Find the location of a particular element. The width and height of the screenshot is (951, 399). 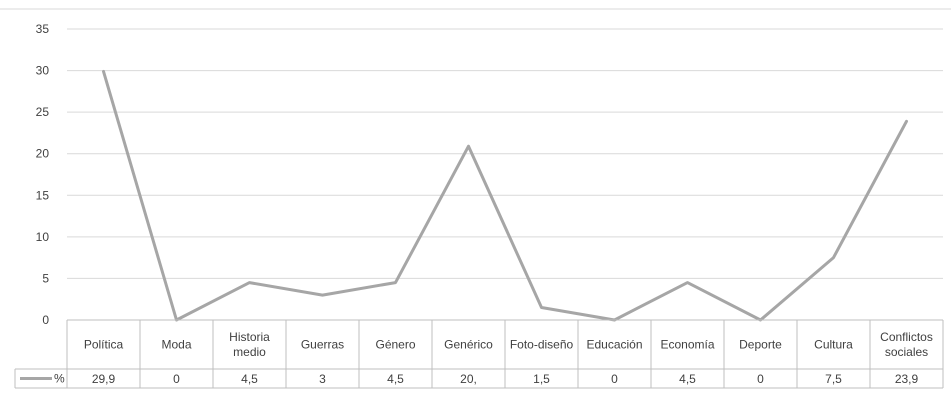

y-axis: 0 5 10 15 20 25 30 35 is located at coordinates (43, 174).